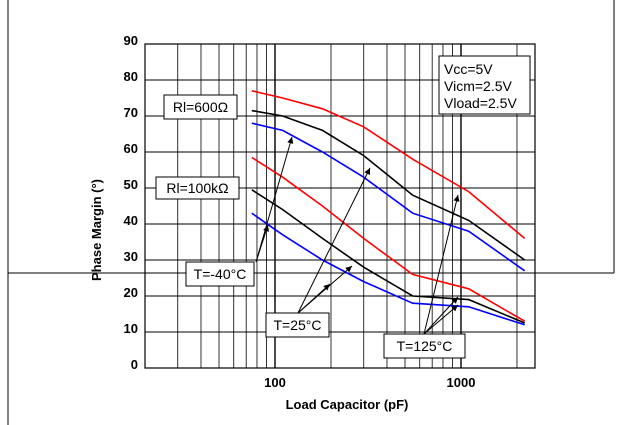  Describe the element at coordinates (461, 382) in the screenshot. I see `x-tick-label: 1000` at that location.